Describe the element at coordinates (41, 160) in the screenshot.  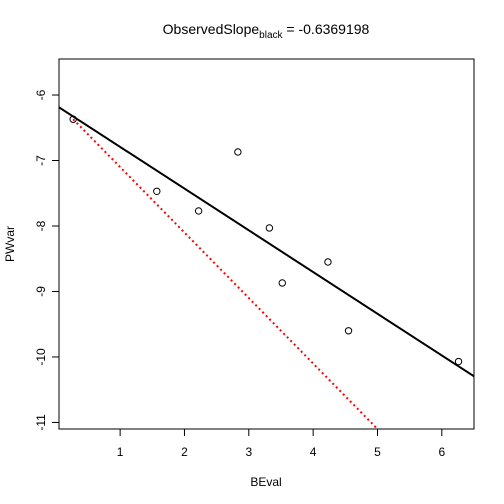
I see `y-tick-label: -7` at that location.